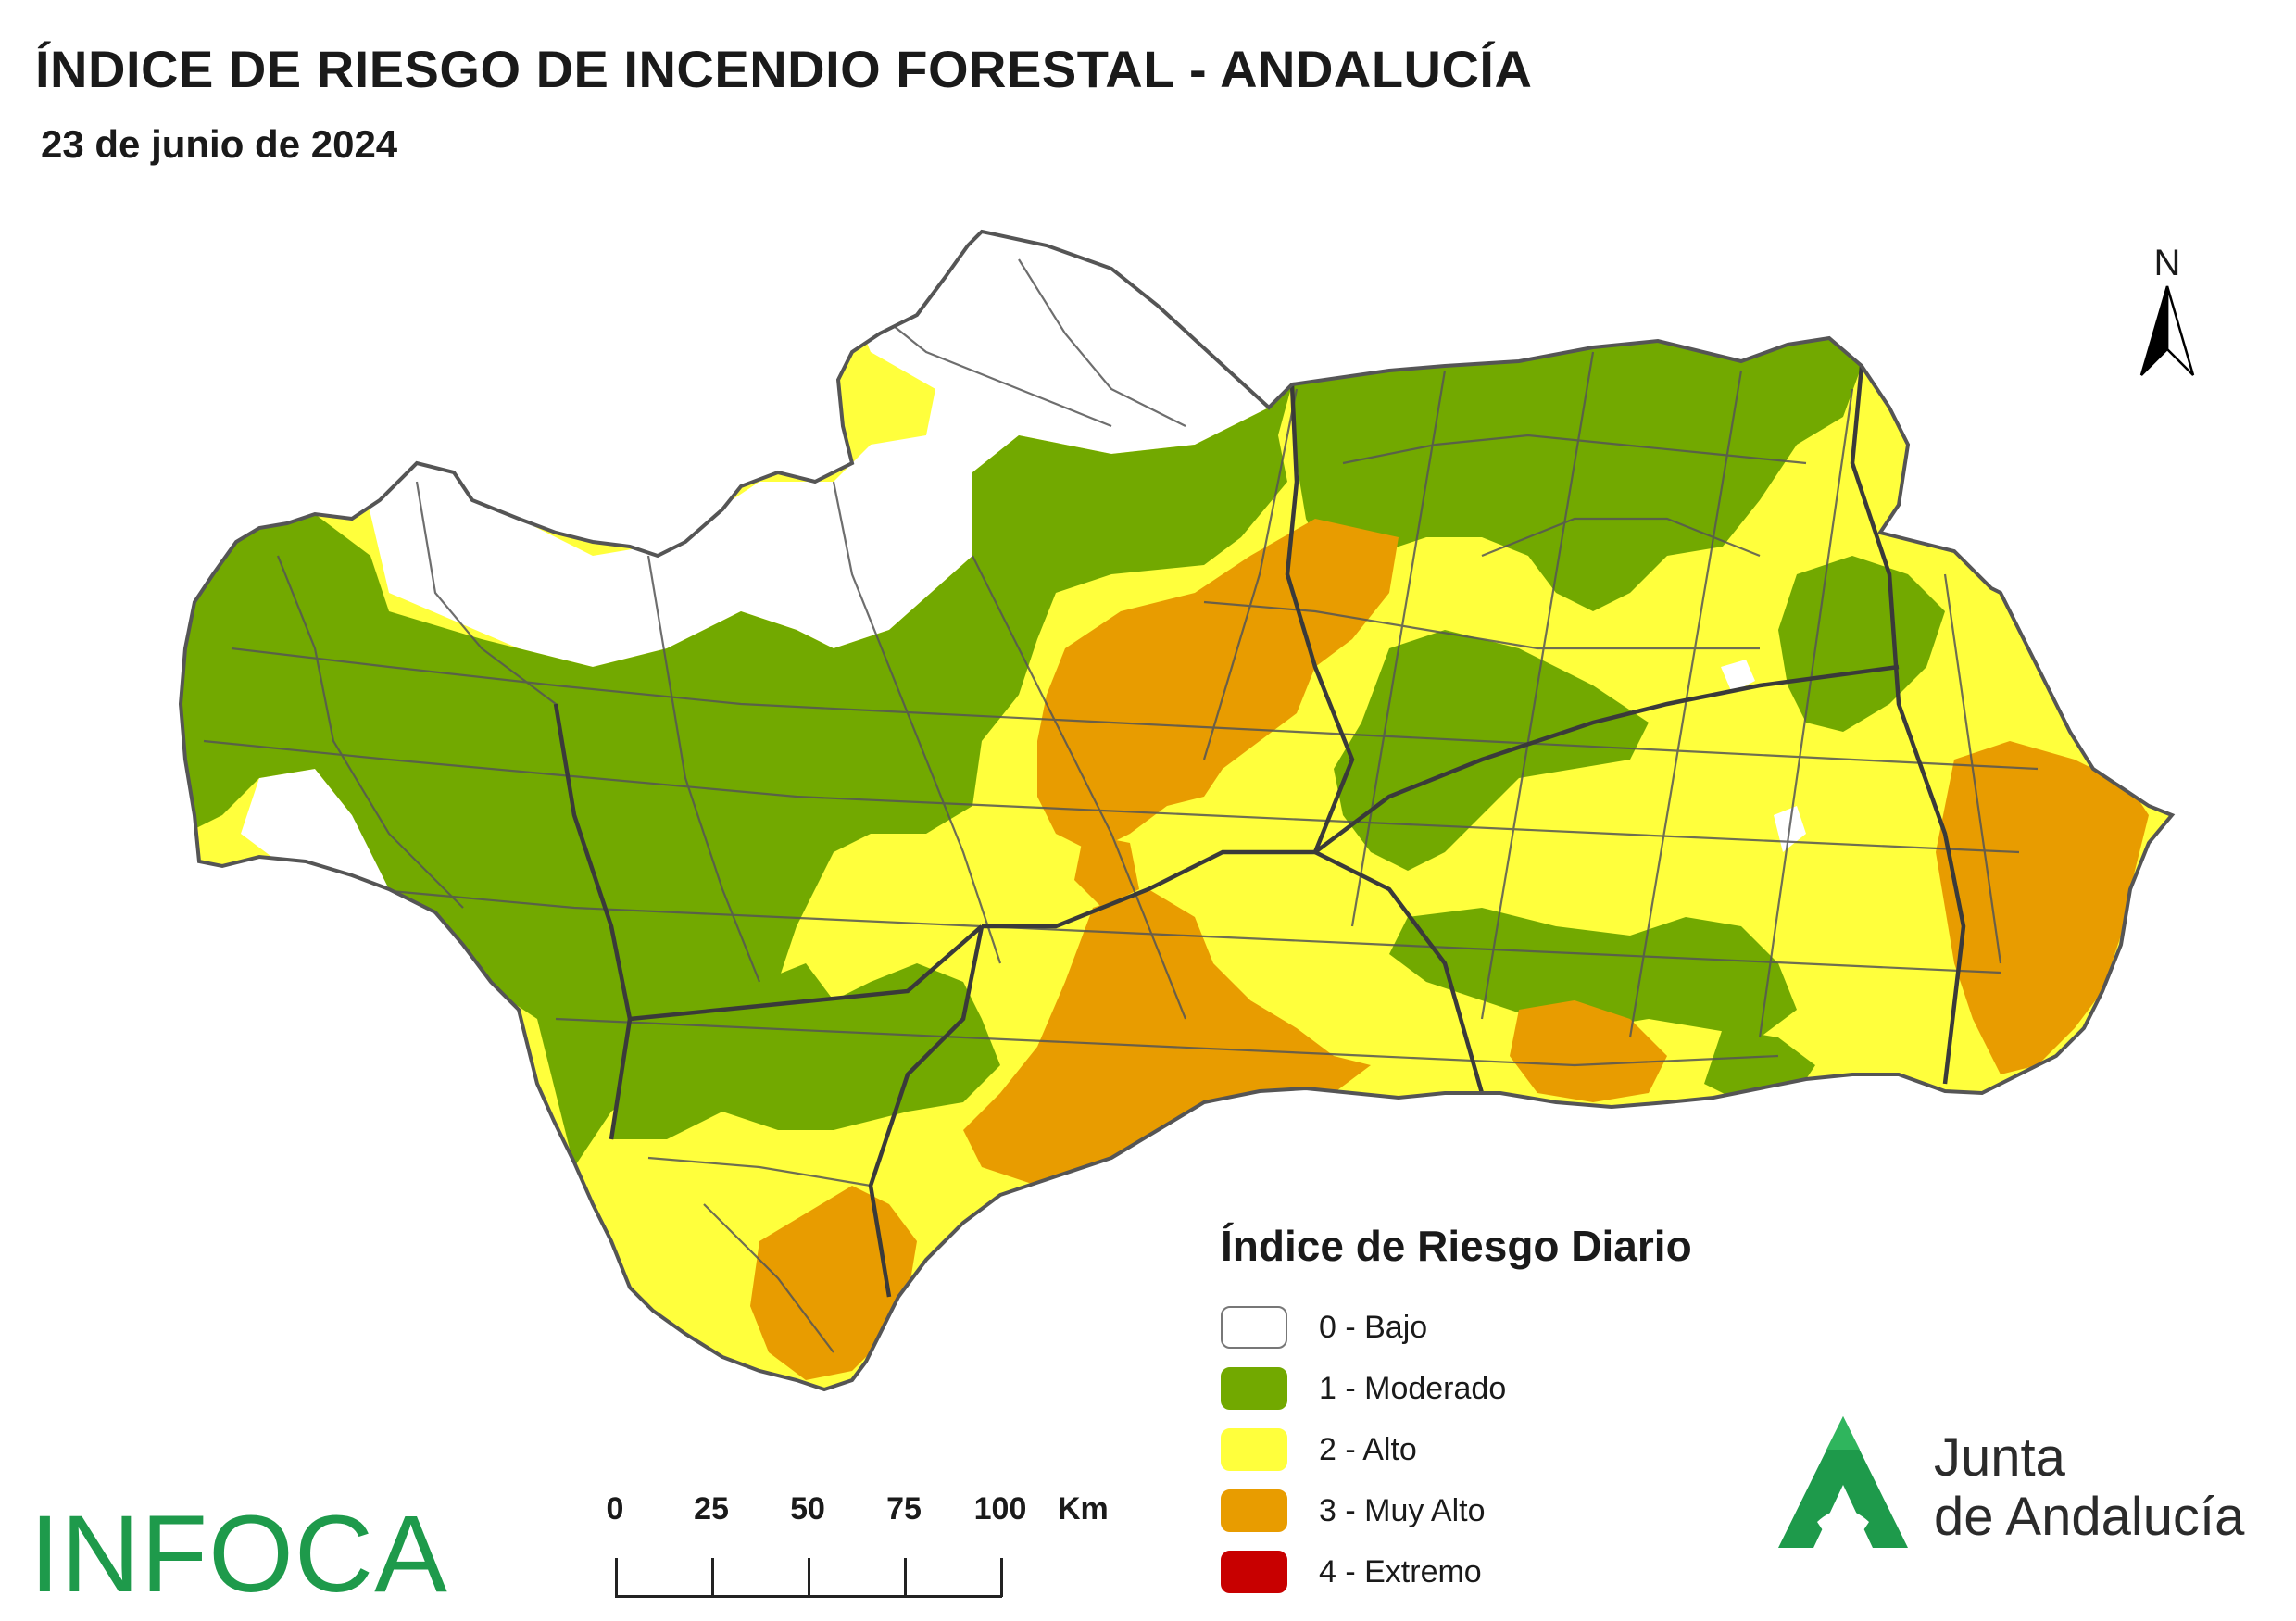 This screenshot has width=2296, height=1621. What do you see at coordinates (711, 1509) in the screenshot?
I see `scale-label-25: 25` at bounding box center [711, 1509].